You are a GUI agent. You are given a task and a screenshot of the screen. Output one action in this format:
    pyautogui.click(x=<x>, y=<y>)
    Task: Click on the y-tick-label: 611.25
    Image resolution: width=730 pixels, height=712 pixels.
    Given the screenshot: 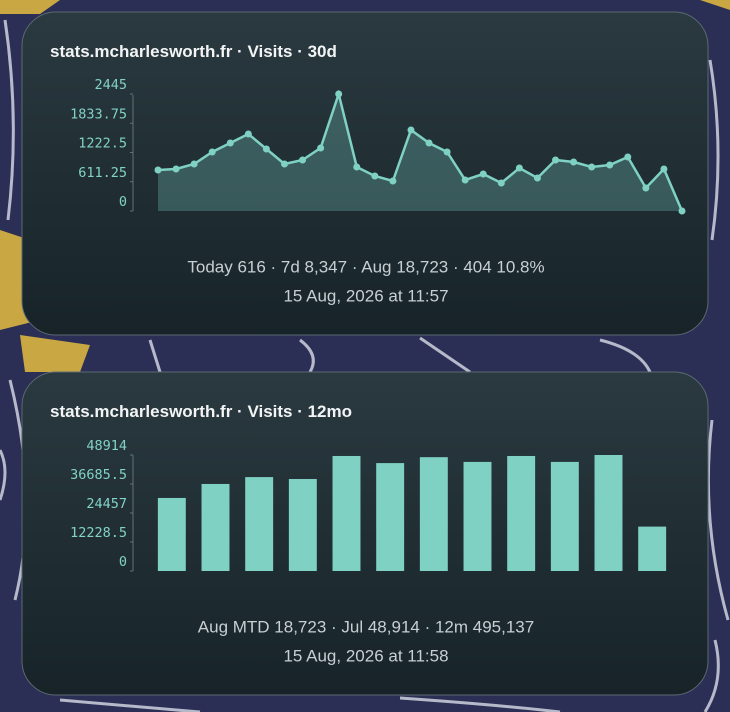 What is the action you would take?
    pyautogui.click(x=102, y=173)
    